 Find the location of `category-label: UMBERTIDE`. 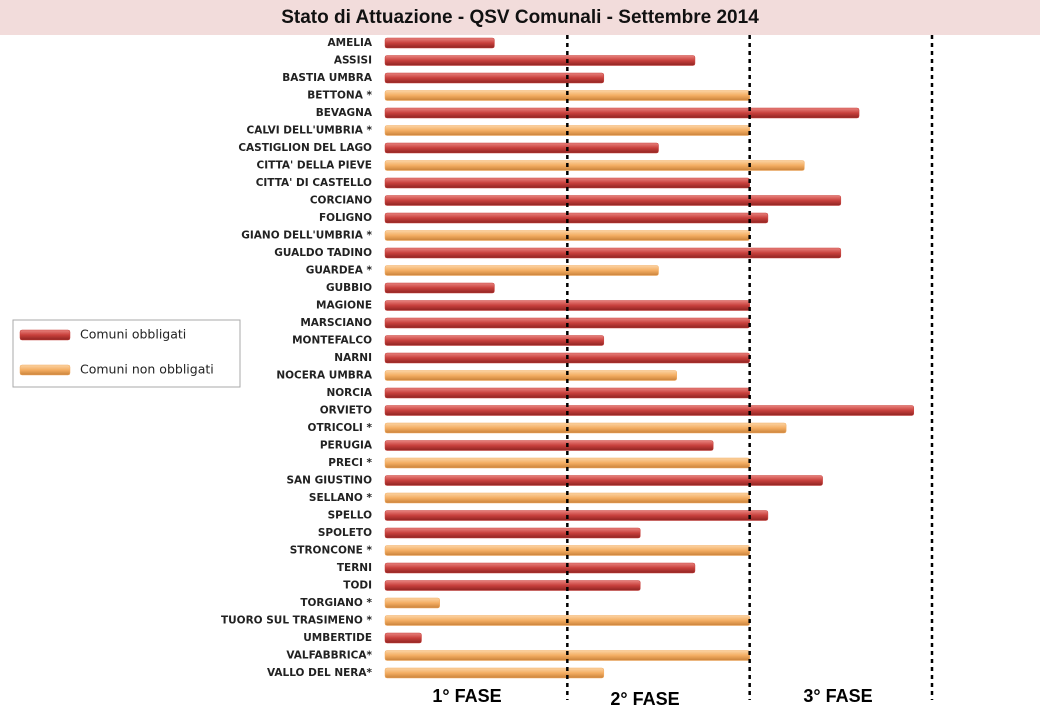

category-label: UMBERTIDE is located at coordinates (337, 638).